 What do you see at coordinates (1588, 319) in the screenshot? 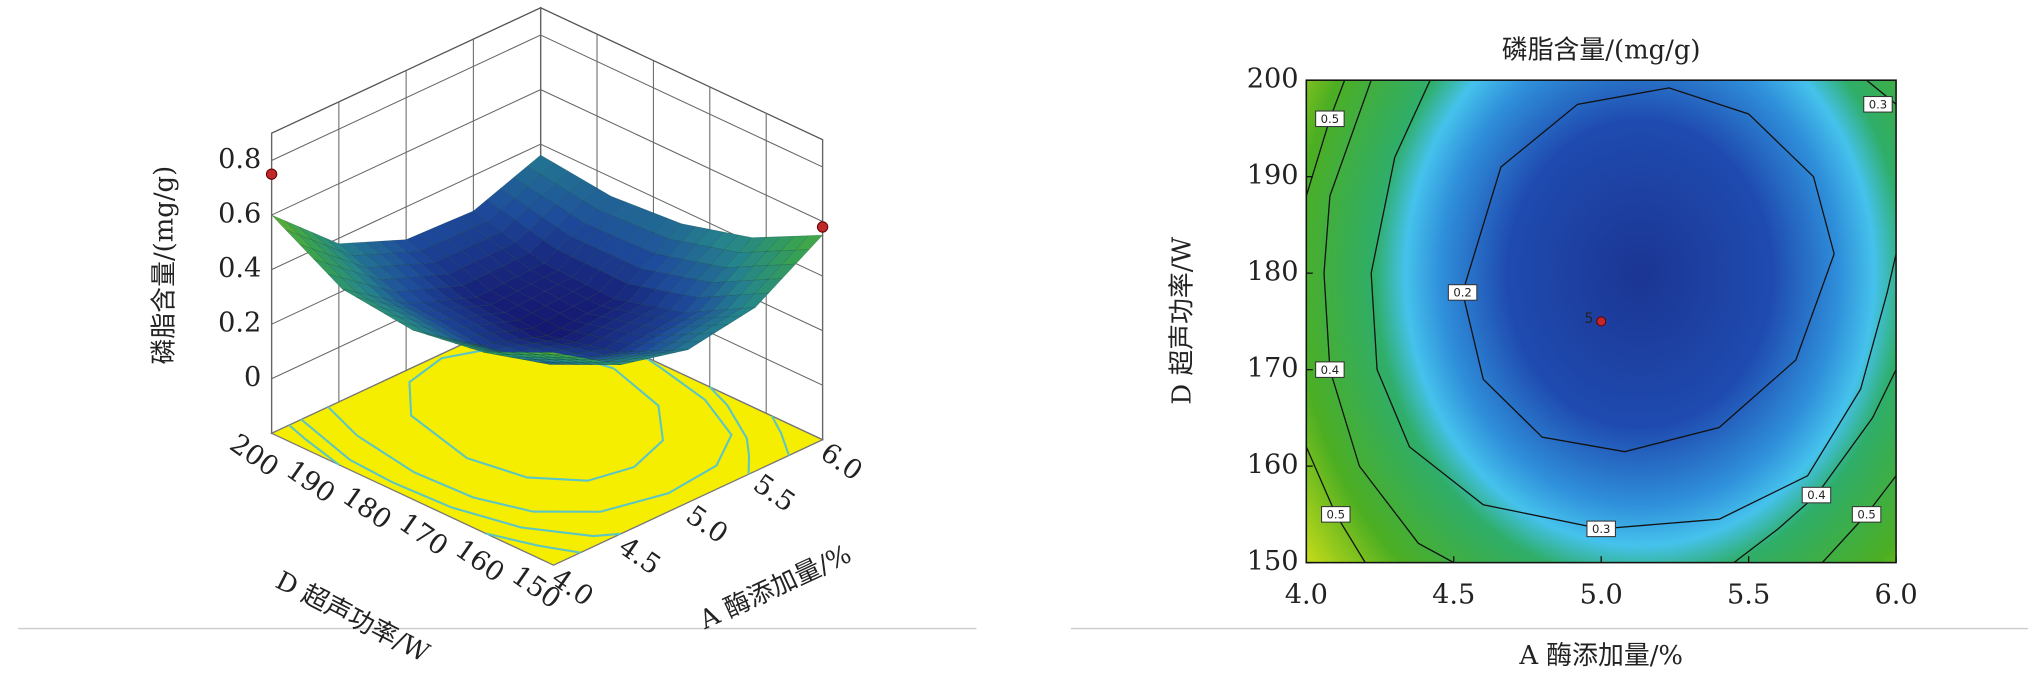
I see `point-count: 5` at bounding box center [1588, 319].